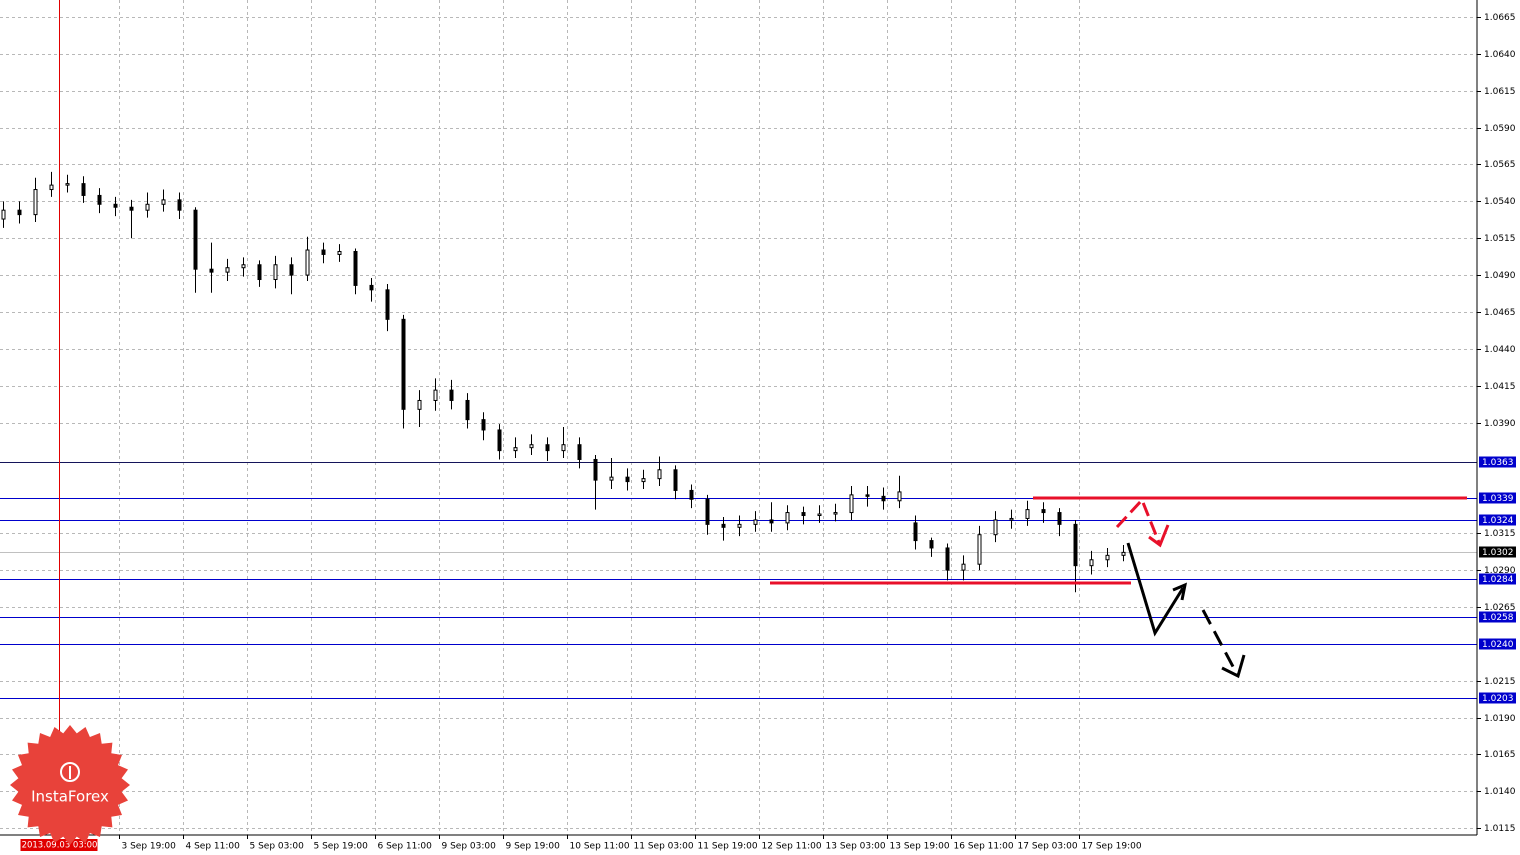 This screenshot has height=855, width=1520. Describe the element at coordinates (59, 845) in the screenshot. I see `crosshair-label-bg` at that location.